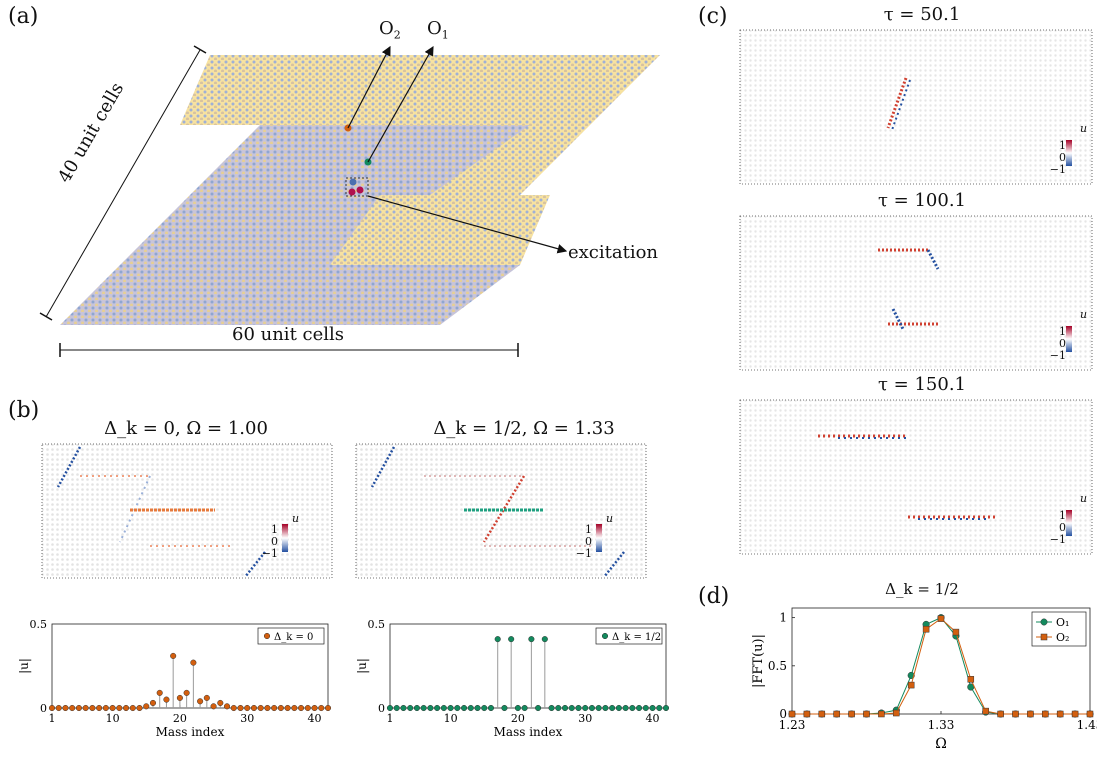 This screenshot has width=1097, height=757. Describe the element at coordinates (186, 428) in the screenshot. I see `b-left-title: Δ_k = 0, Ω = 1.00` at that location.